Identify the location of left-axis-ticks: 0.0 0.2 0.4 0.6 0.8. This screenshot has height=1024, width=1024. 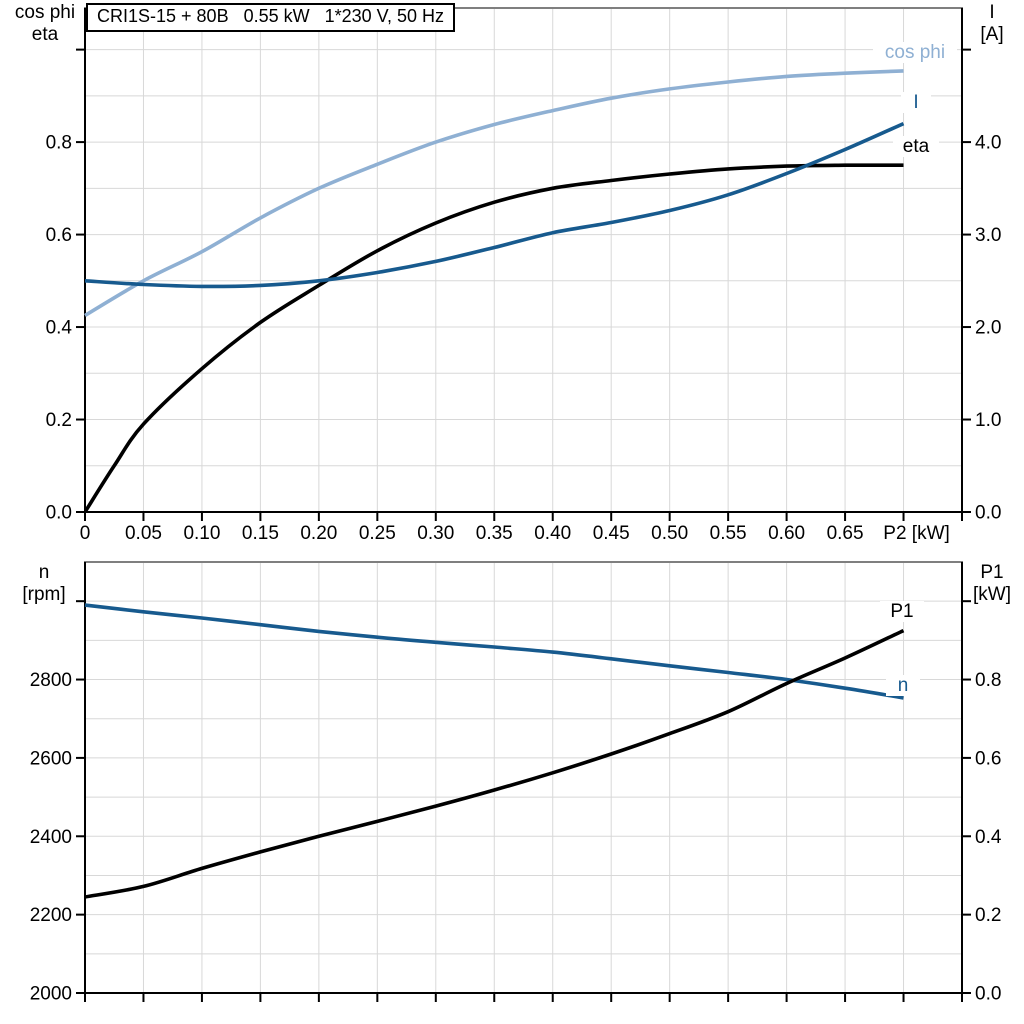
(65, 286).